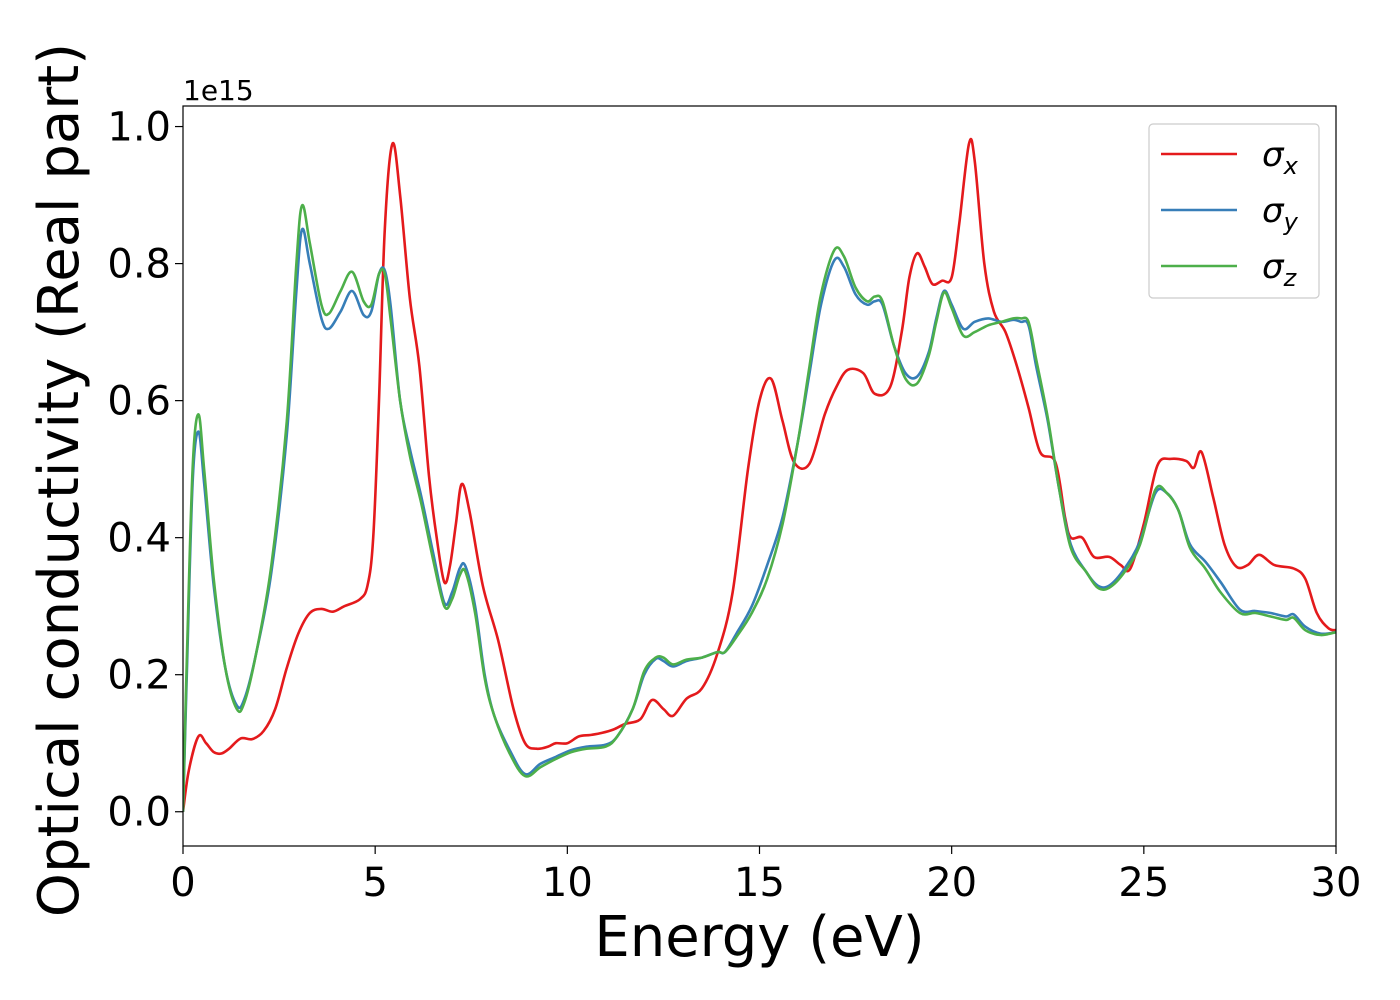  I want to click on x-tick-label: 0, so click(182, 883).